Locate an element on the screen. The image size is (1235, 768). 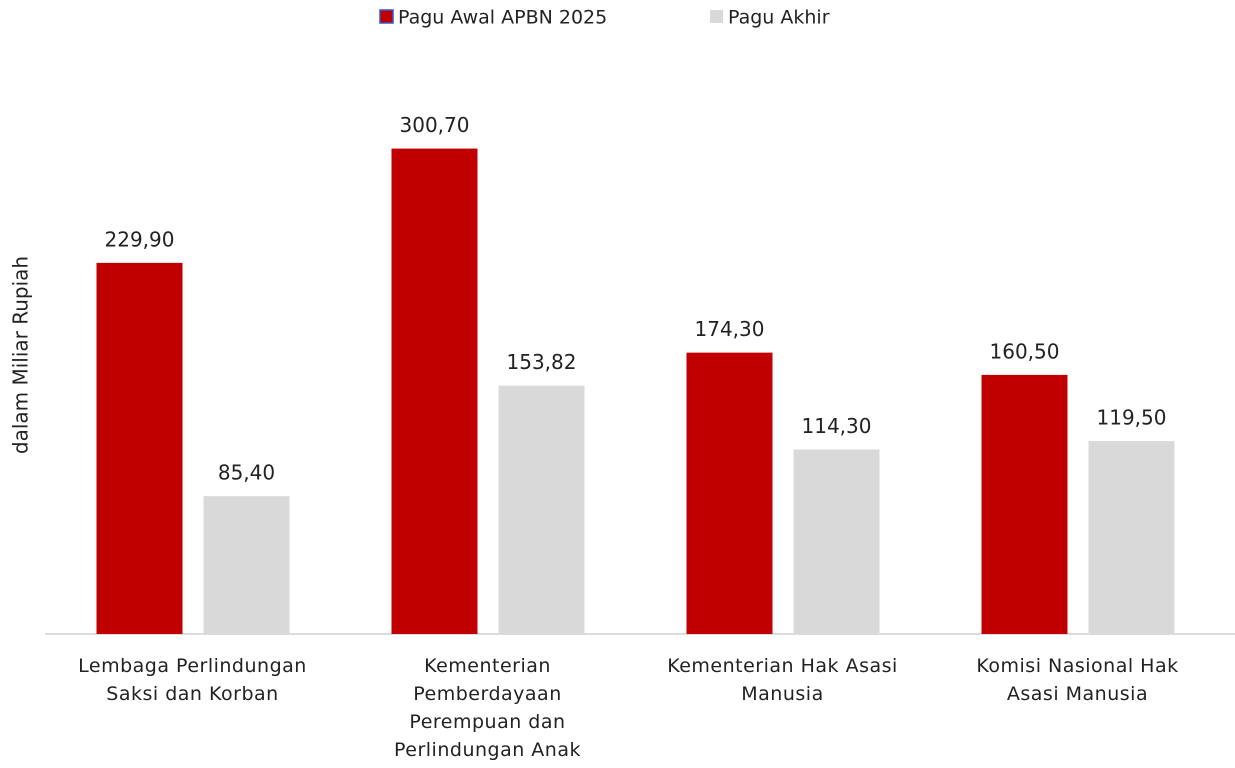
value-label: 114,30 is located at coordinates (837, 426).